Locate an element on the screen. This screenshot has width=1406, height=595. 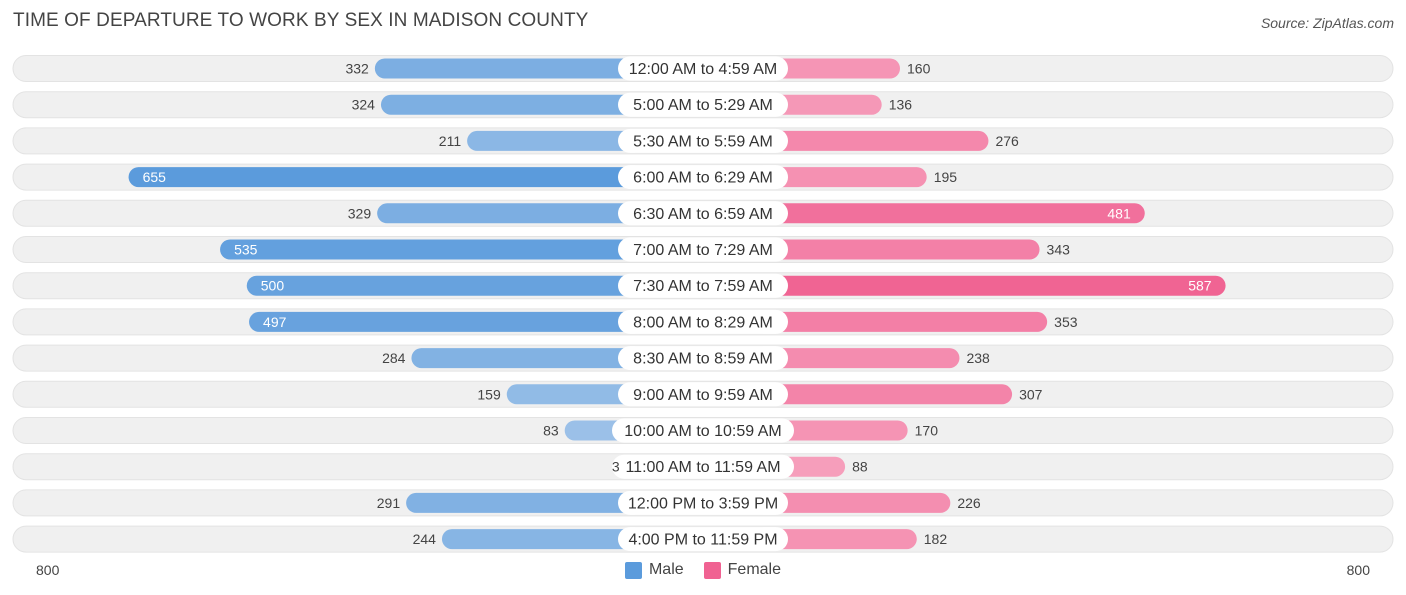
category-label: 11:00 AM to 11:59 AM is located at coordinates (702, 467).